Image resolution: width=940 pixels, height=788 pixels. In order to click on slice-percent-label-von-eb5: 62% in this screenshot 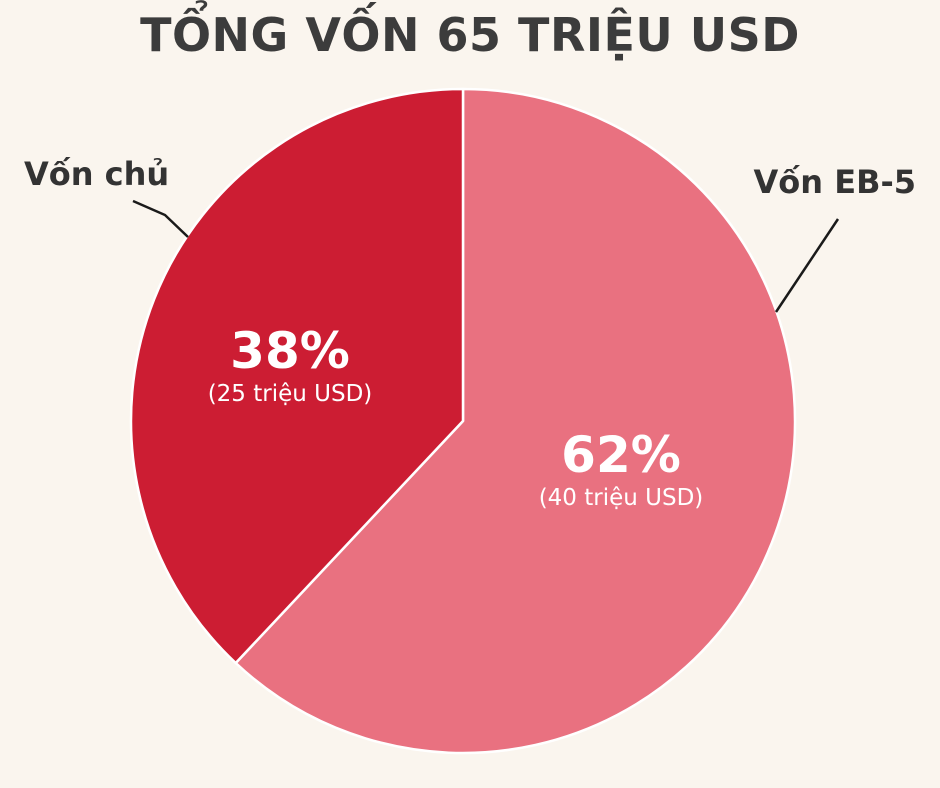, I will do `click(621, 455)`.